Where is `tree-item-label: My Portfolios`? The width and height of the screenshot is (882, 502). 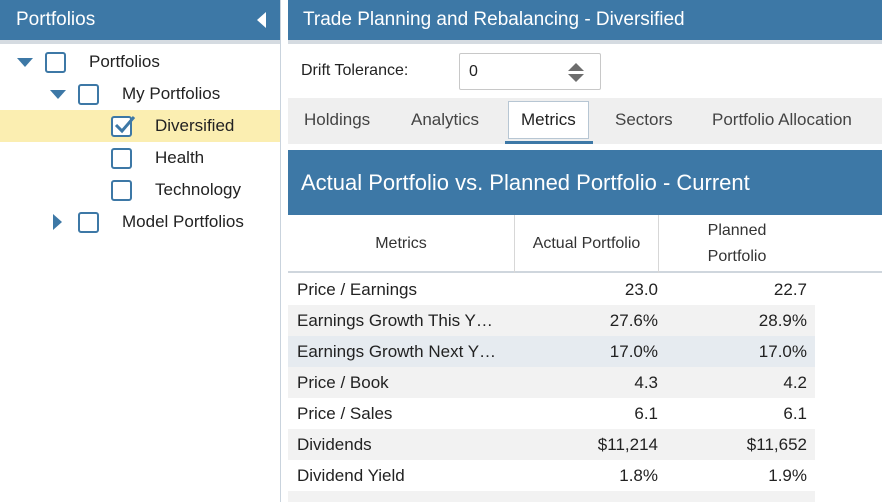 tree-item-label: My Portfolios is located at coordinates (171, 93).